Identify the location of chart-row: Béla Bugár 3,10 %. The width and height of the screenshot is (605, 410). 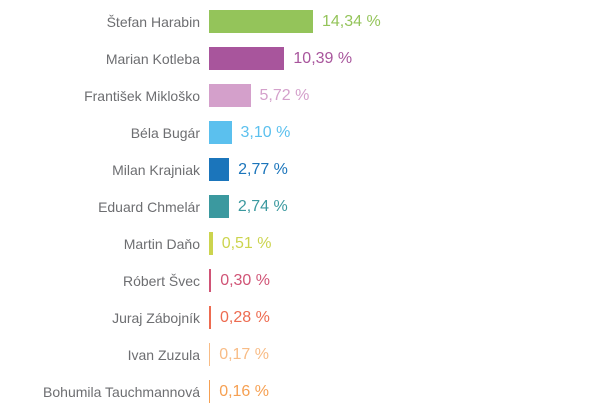
(302, 132).